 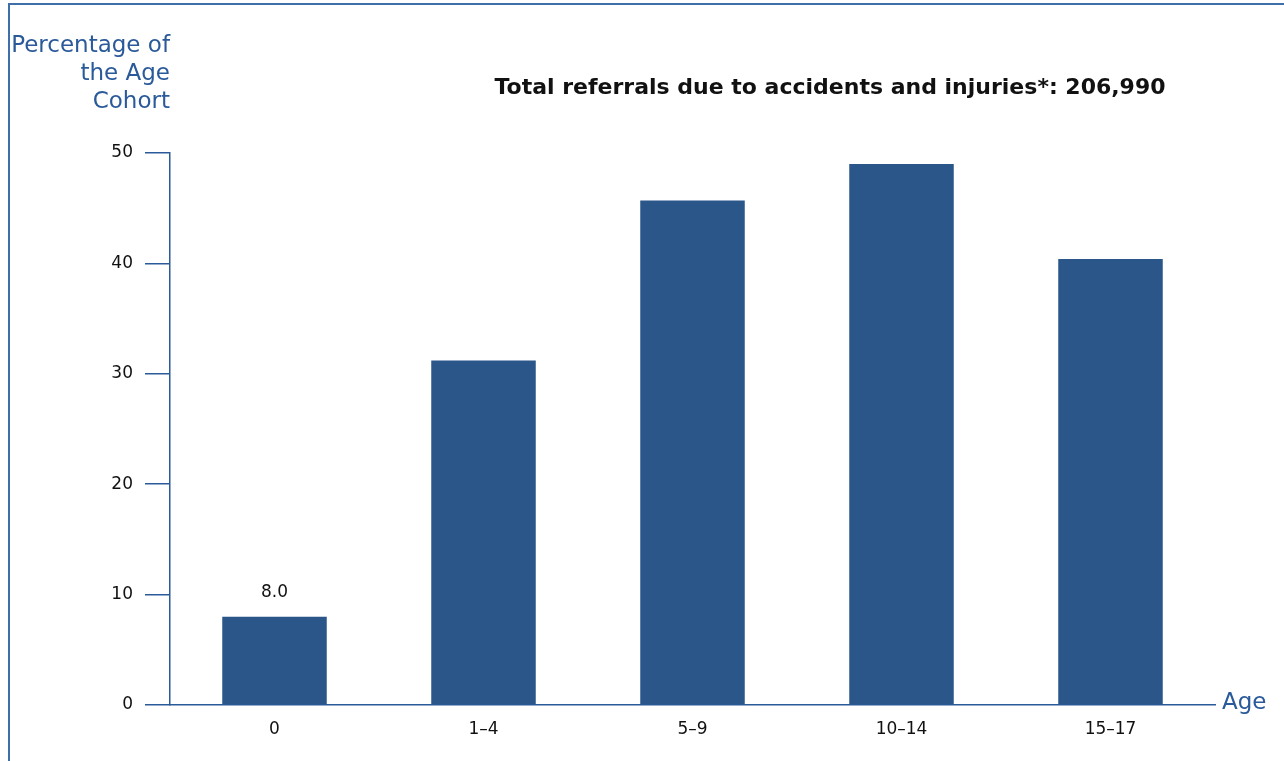 What do you see at coordinates (127, 703) in the screenshot?
I see `y-tick-label: 0` at bounding box center [127, 703].